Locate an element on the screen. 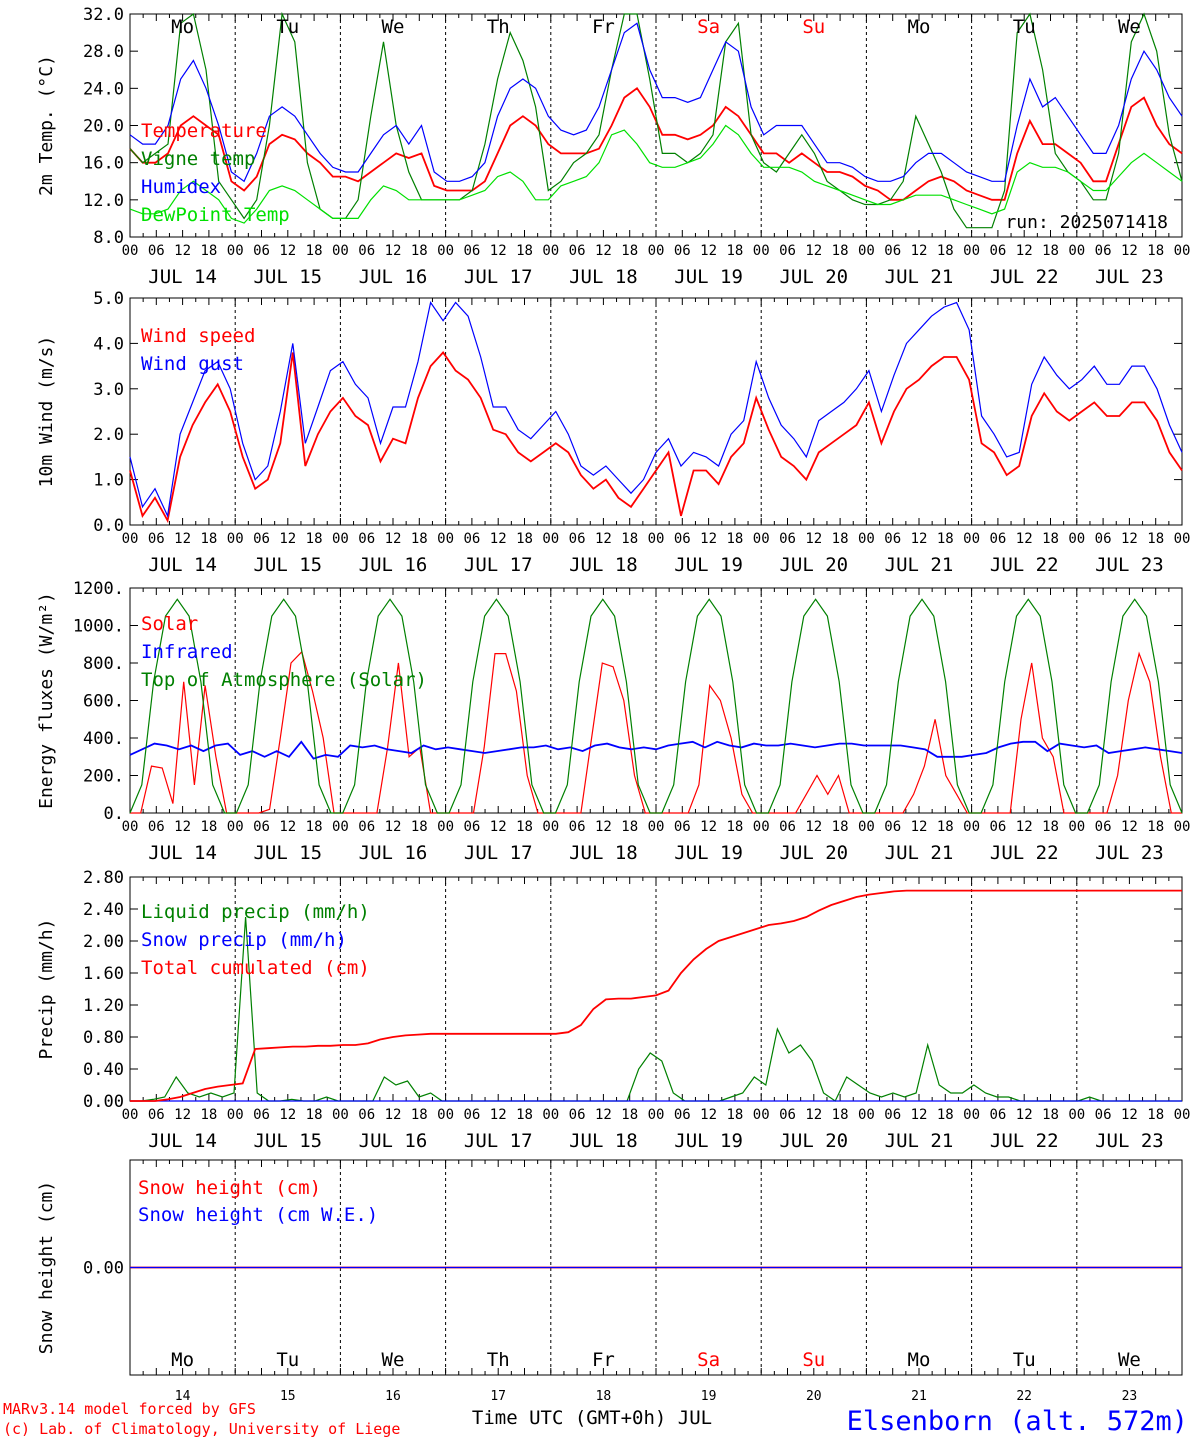  weekday-label: We is located at coordinates (1129, 1360).